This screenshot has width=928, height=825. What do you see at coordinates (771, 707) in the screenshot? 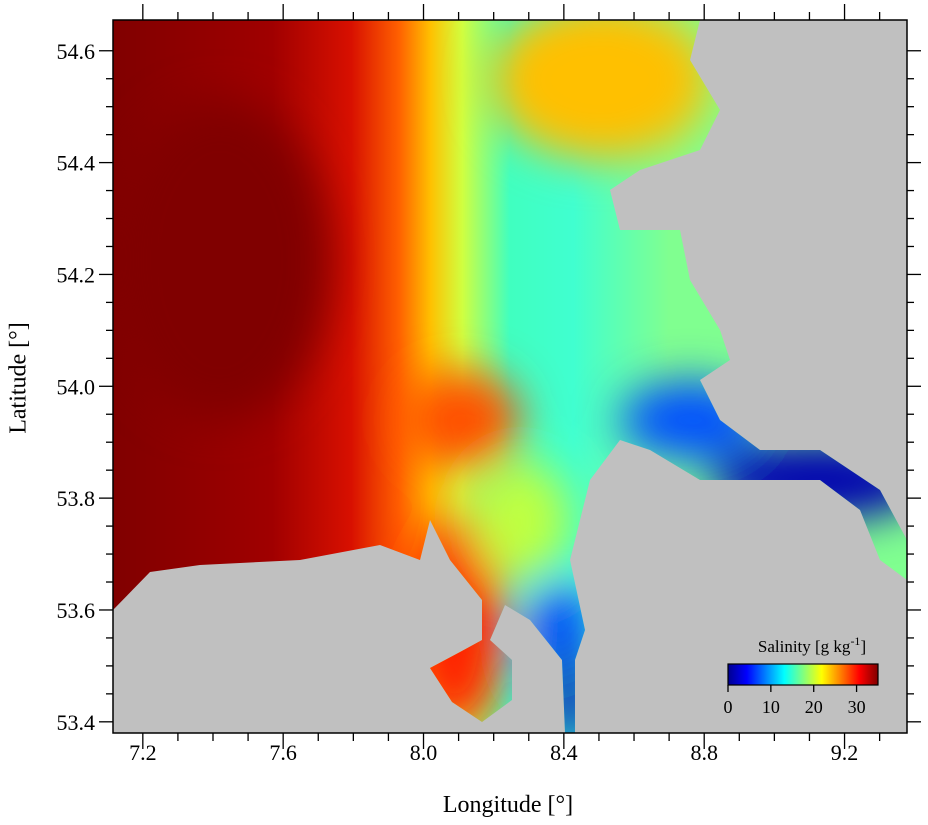
I see `colorbar-tick-label: 10` at bounding box center [771, 707].